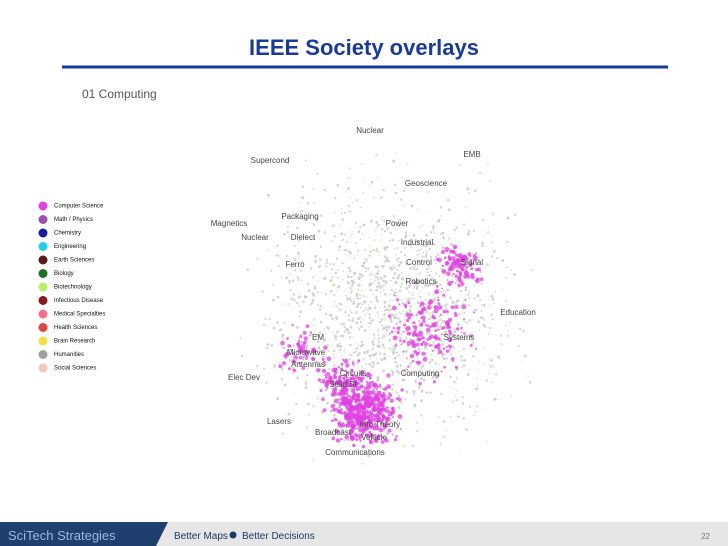 The width and height of the screenshot is (728, 546). What do you see at coordinates (43, 219) in the screenshot?
I see `legend-swatch` at bounding box center [43, 219].